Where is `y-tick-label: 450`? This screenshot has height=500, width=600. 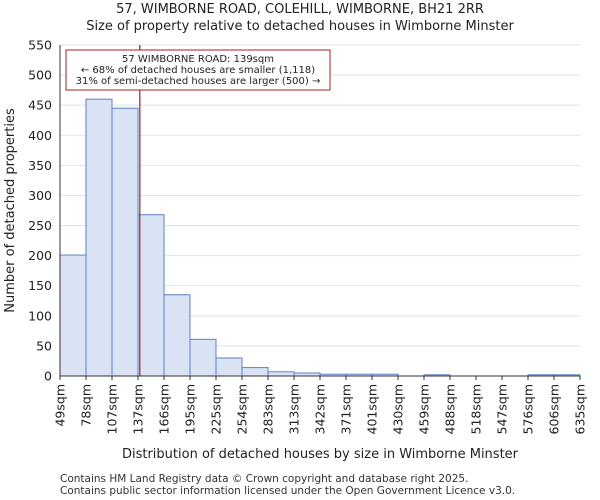
y-tick-label: 450 is located at coordinates (40, 105).